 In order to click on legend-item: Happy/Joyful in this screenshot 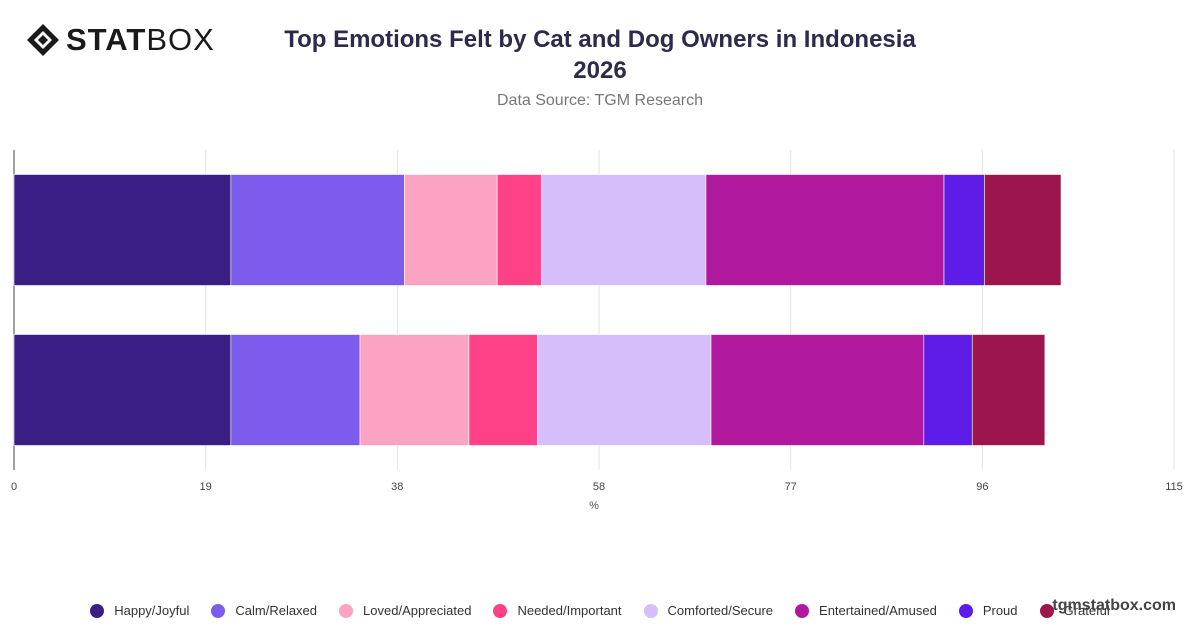, I will do `click(139, 610)`.